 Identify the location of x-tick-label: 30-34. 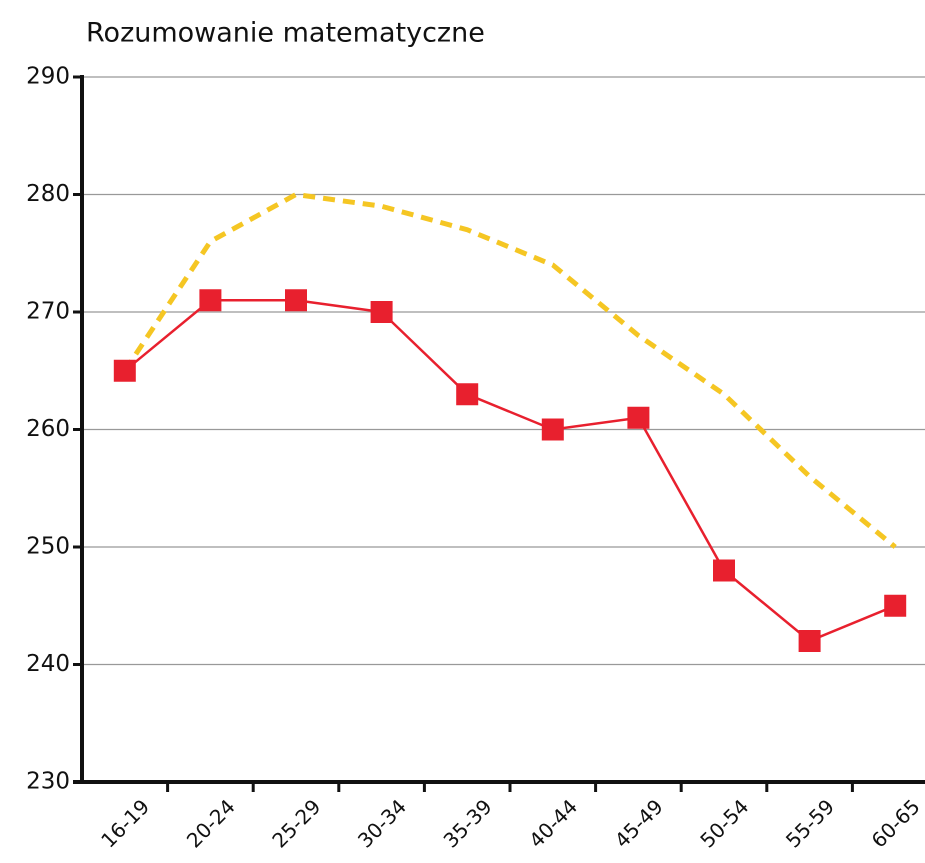
(382, 823).